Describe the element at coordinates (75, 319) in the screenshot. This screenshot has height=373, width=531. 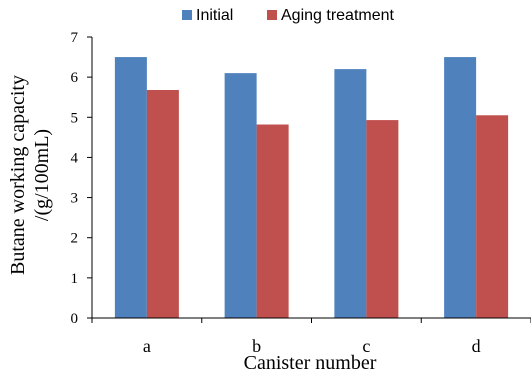
I see `y-tick-label: 0` at that location.